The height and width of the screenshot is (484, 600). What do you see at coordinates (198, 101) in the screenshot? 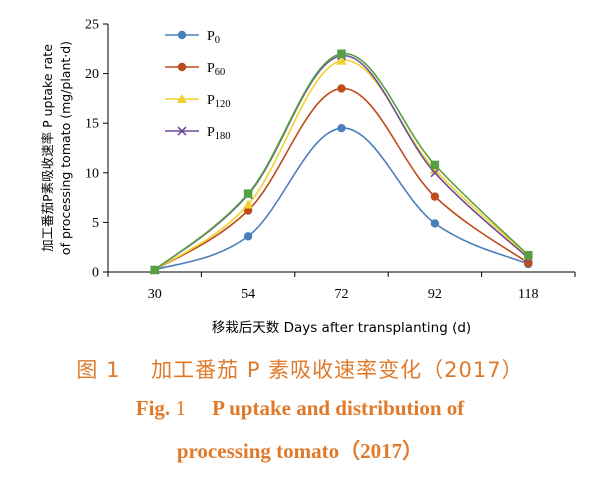
I see `legend-entry-p120: P120` at bounding box center [198, 101].